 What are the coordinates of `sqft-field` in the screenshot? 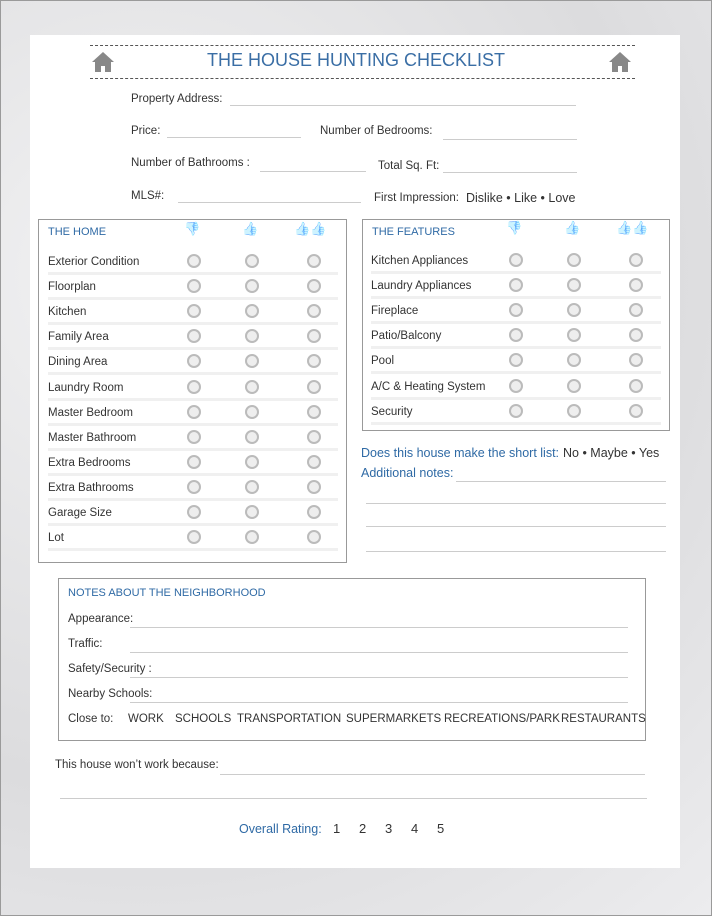 It's located at (510, 172).